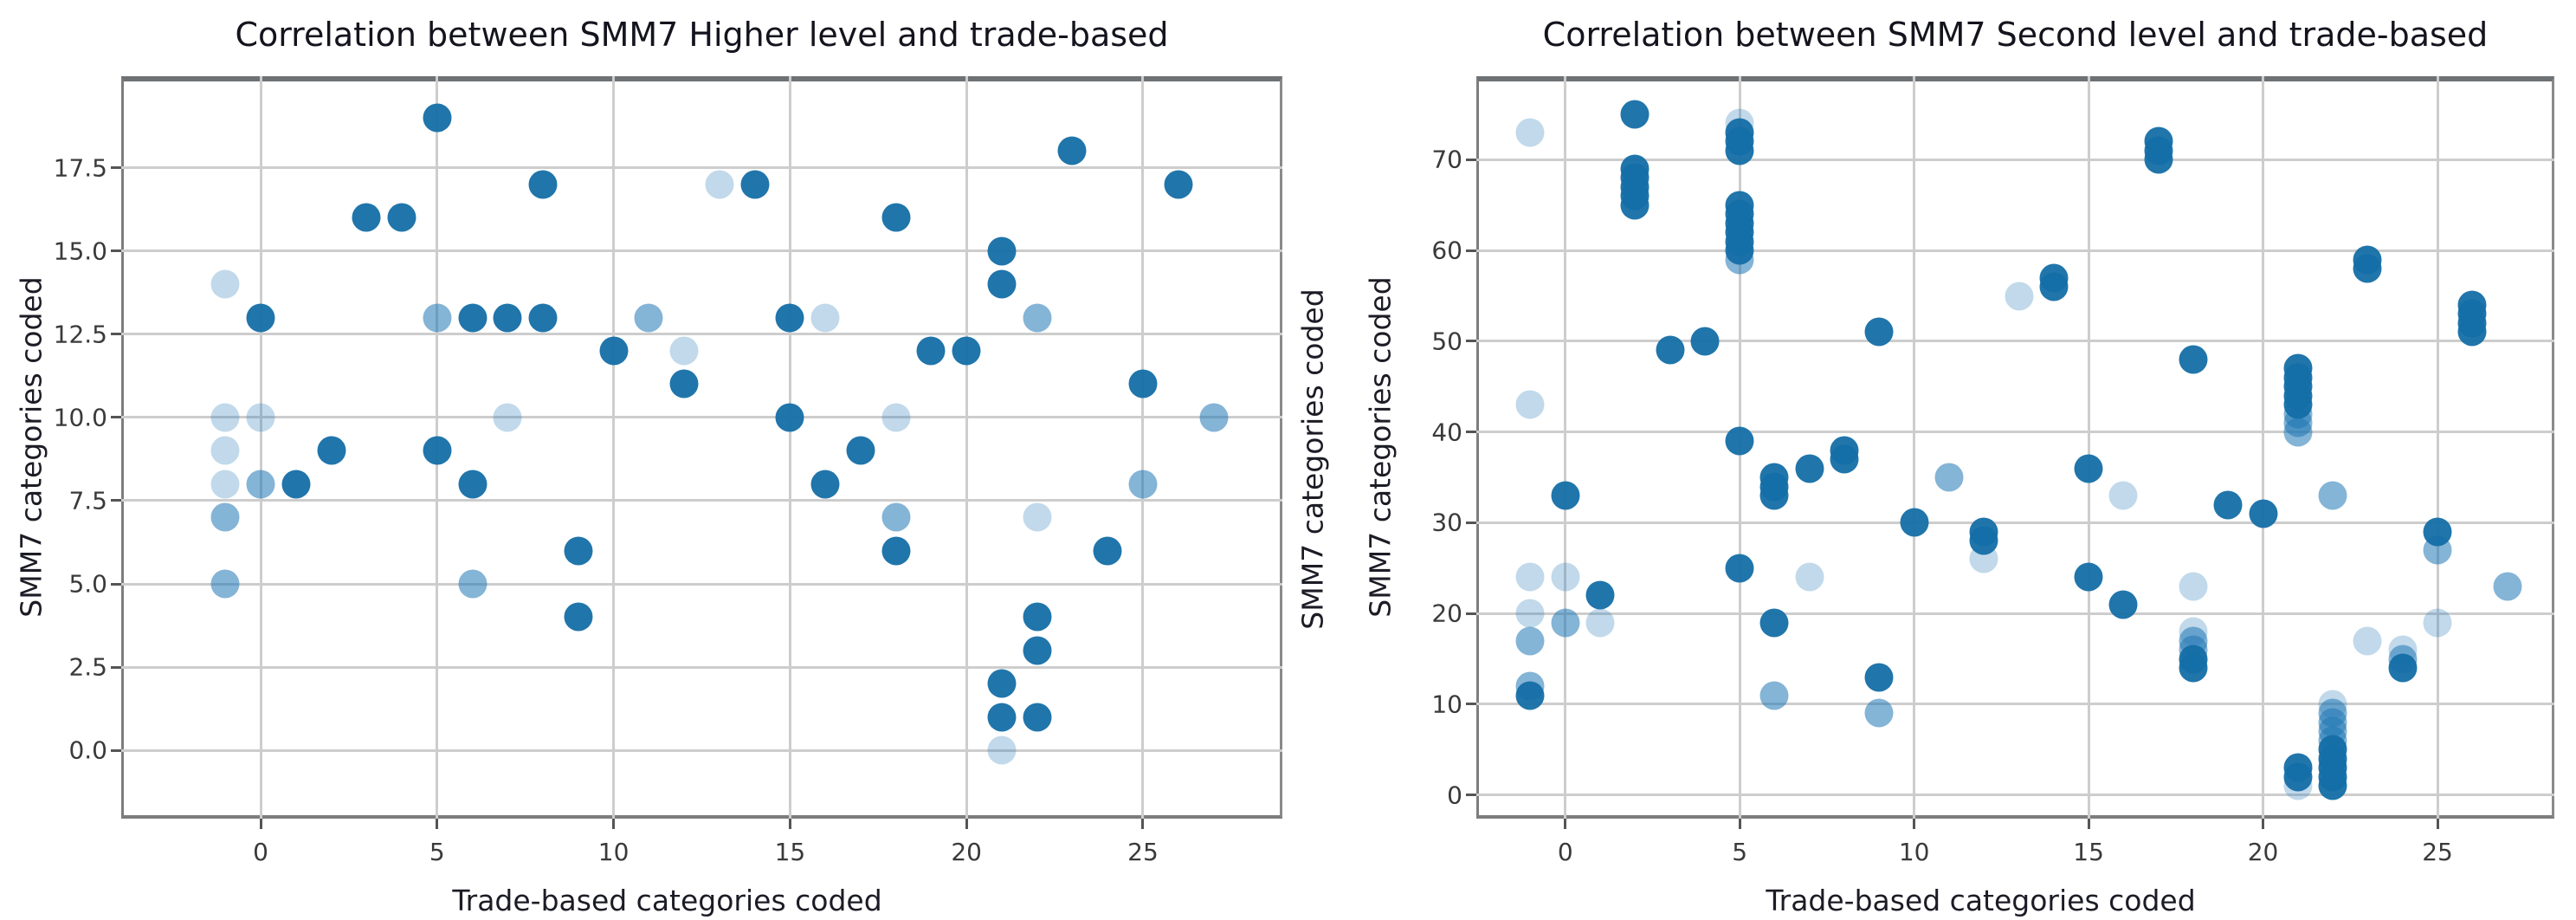 This screenshot has height=920, width=2576. I want to click on y-tick-label: 70, so click(1446, 160).